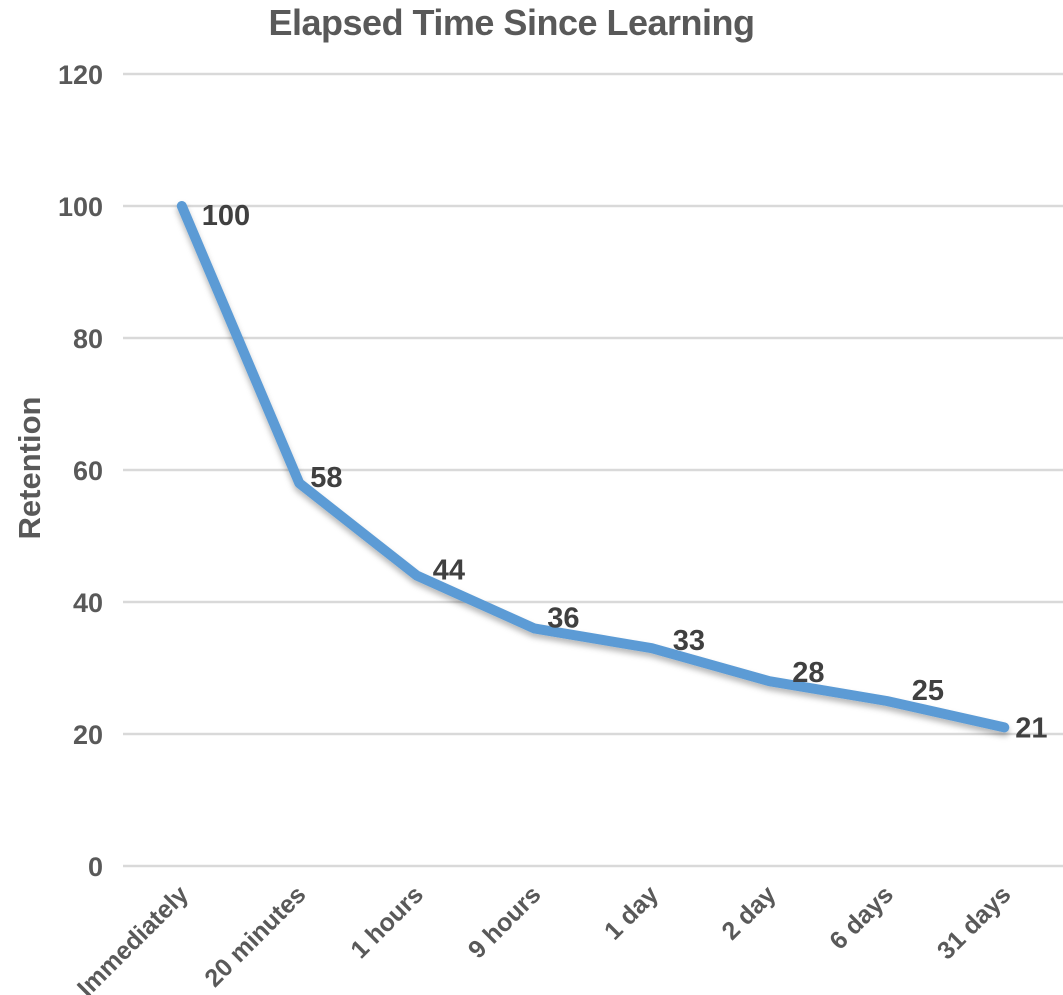 This screenshot has height=995, width=1063. Describe the element at coordinates (88, 471) in the screenshot. I see `y-tick-60: 60` at that location.